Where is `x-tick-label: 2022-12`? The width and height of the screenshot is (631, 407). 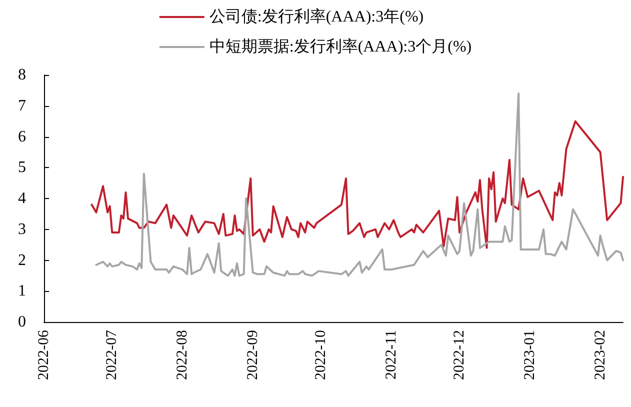 x-tick-label: 2022-12 is located at coordinates (460, 355).